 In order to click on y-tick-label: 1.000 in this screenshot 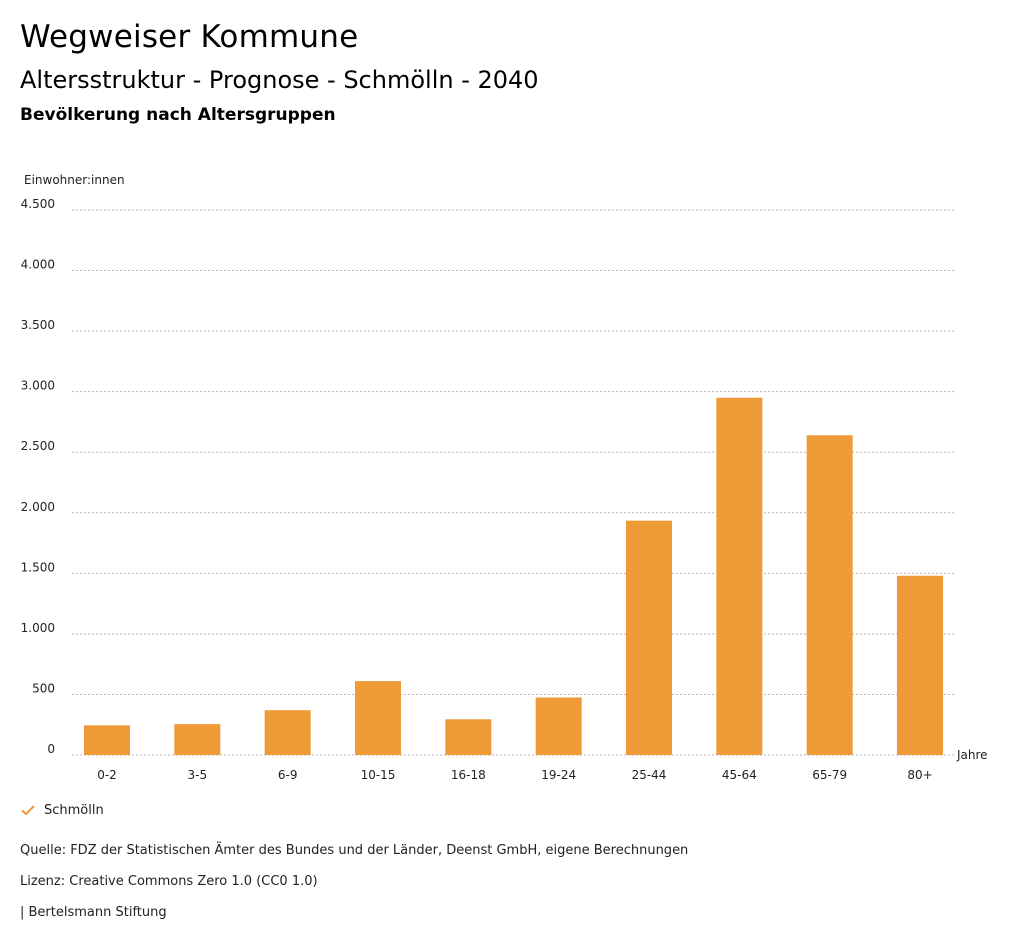, I will do `click(38, 628)`.